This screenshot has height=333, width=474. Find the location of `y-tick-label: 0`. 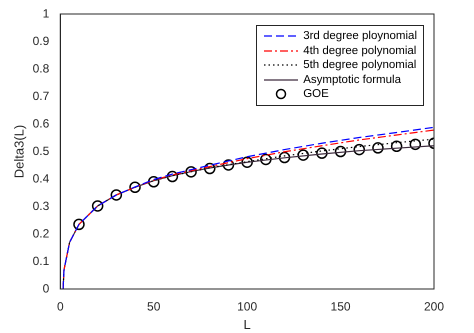

y-tick-label: 0 is located at coordinates (46, 288).